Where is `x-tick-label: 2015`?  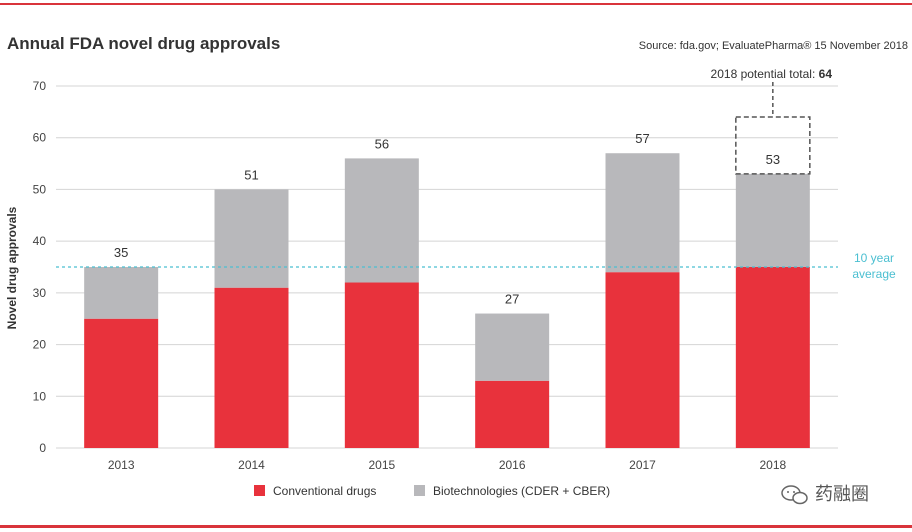
x-tick-label: 2015 is located at coordinates (381, 465).